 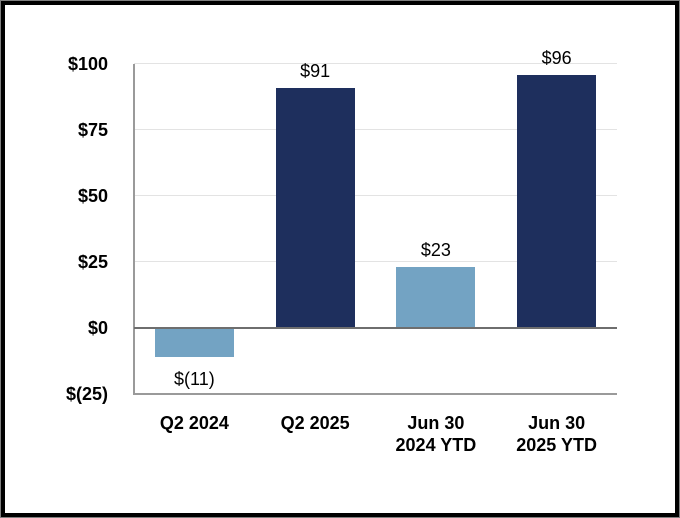 What do you see at coordinates (375, 394) in the screenshot?
I see `x-axis-line` at bounding box center [375, 394].